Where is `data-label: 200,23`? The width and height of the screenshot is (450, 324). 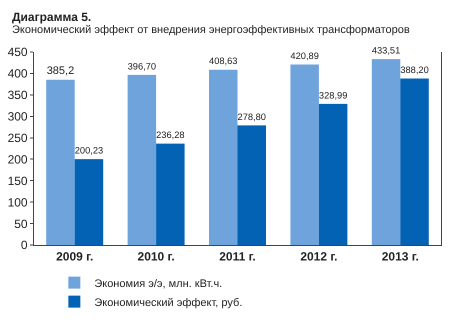
data-label: 200,23 is located at coordinates (89, 151).